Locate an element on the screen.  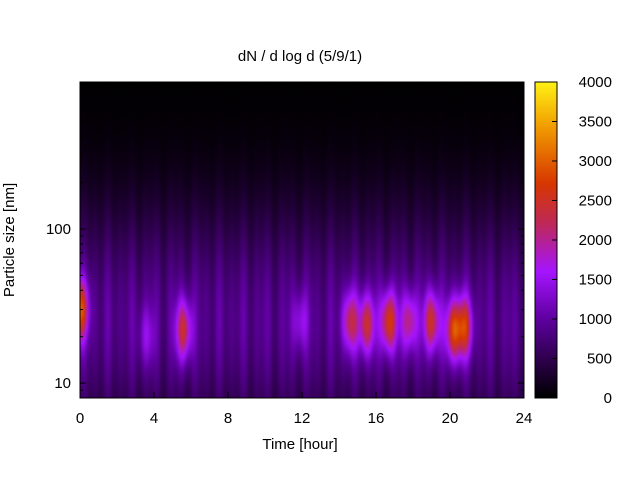
x-tick-label: 12 is located at coordinates (302, 418).